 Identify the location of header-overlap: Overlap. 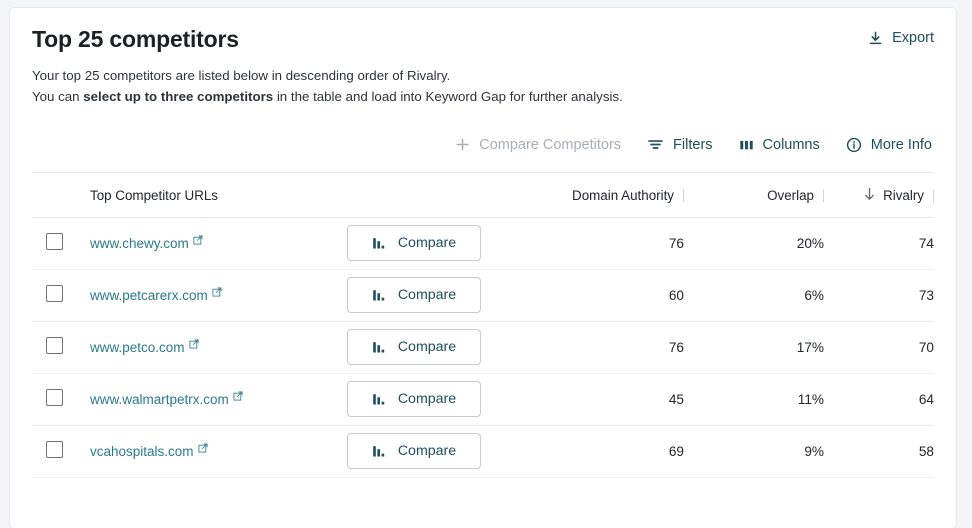
(754, 194).